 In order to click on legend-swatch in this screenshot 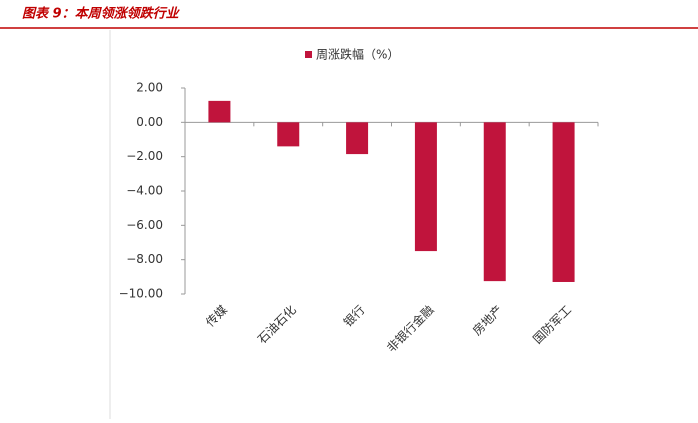, I will do `click(308, 54)`.